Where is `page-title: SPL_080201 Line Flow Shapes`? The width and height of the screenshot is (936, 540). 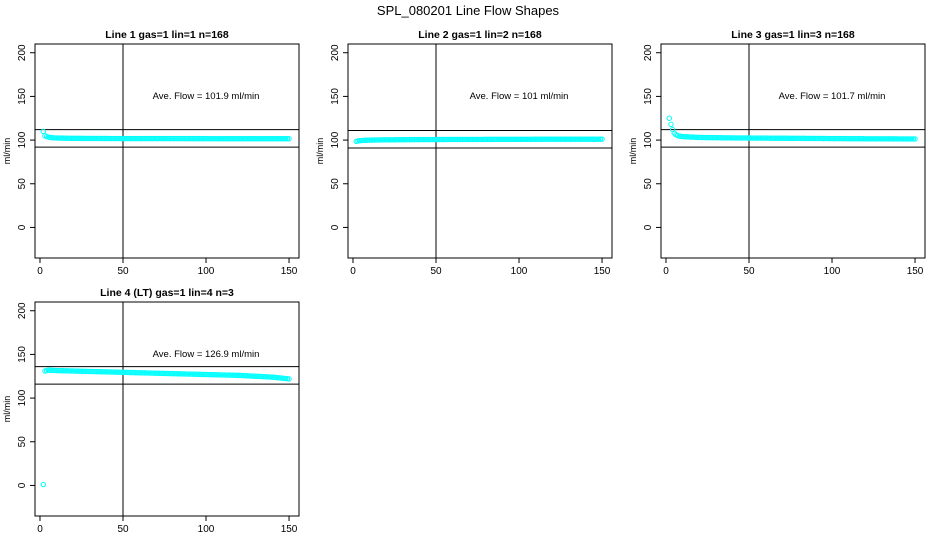
page-title: SPL_080201 Line Flow Shapes is located at coordinates (468, 10).